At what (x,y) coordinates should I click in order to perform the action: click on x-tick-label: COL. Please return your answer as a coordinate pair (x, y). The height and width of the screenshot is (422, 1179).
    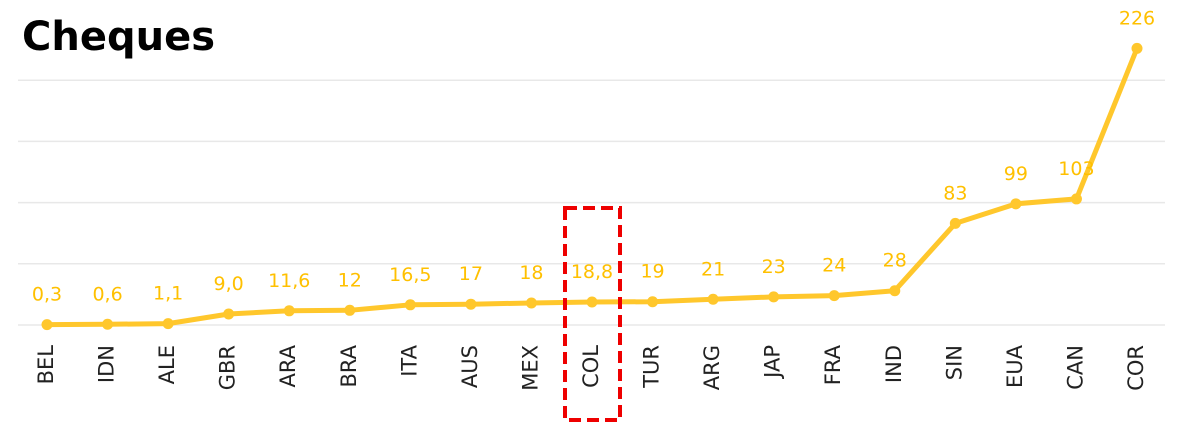
    Looking at the image, I should click on (591, 366).